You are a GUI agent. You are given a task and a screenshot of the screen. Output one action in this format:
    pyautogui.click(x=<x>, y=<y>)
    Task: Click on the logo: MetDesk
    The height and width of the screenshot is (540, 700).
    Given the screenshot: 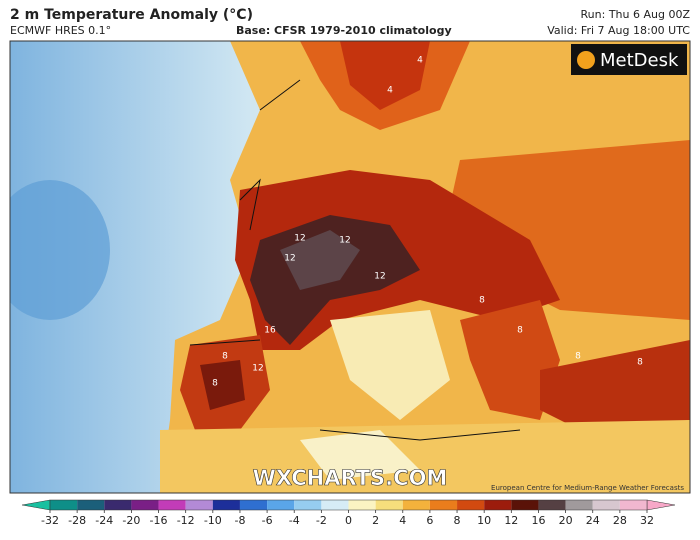 What is the action you would take?
    pyautogui.click(x=639, y=60)
    